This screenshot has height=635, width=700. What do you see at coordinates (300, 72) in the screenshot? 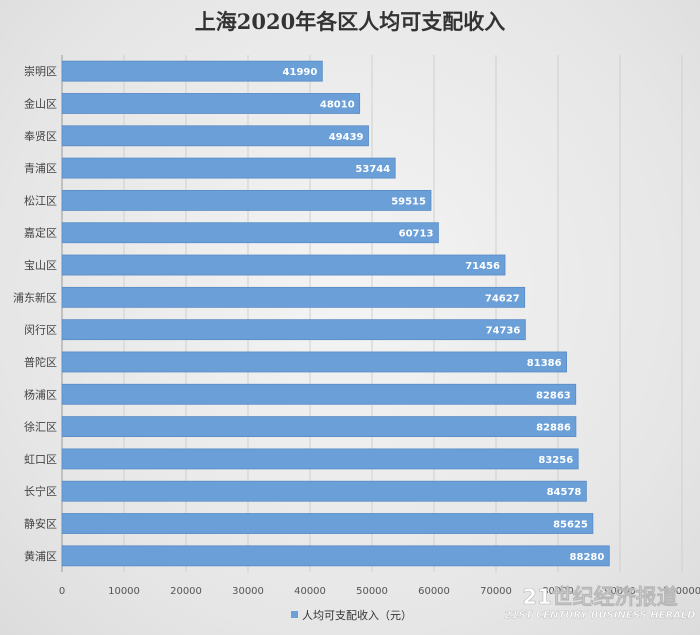
I see `bar-value-label: 41990` at bounding box center [300, 72].